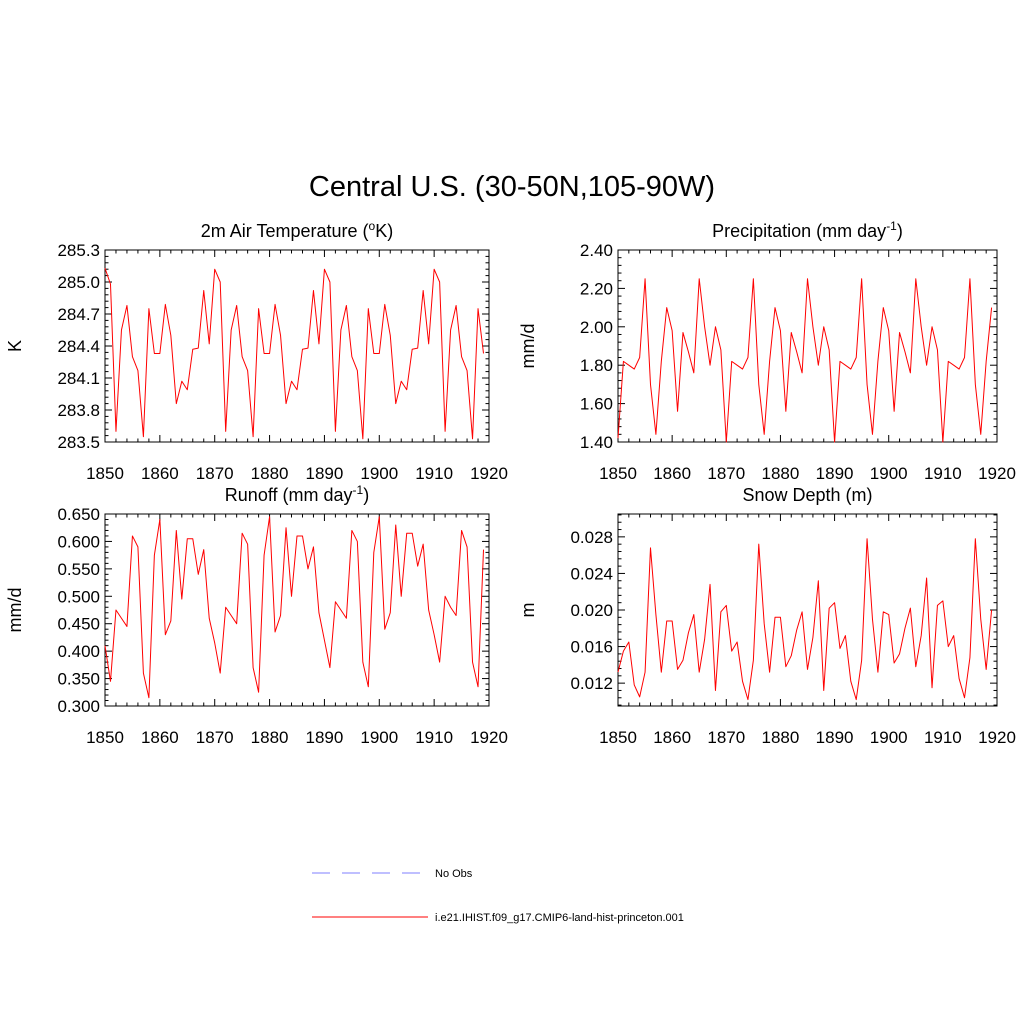 The image size is (1024, 1024). I want to click on y-tick-label: 285.0, so click(78, 282).